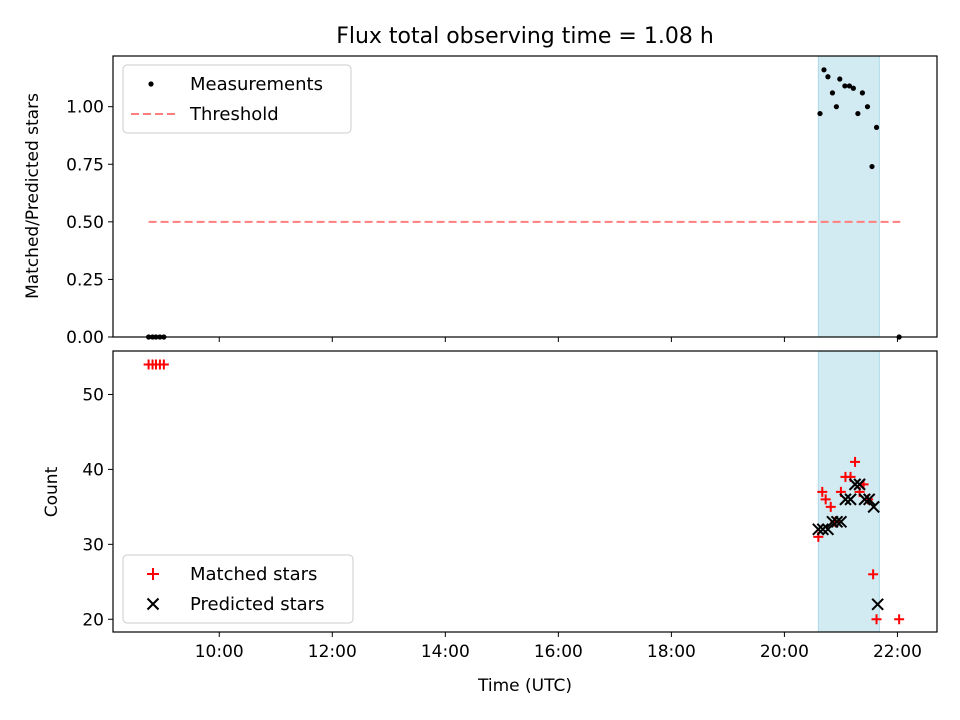 This screenshot has height=720, width=960. I want to click on x-tick-label: 12:00, so click(332, 652).